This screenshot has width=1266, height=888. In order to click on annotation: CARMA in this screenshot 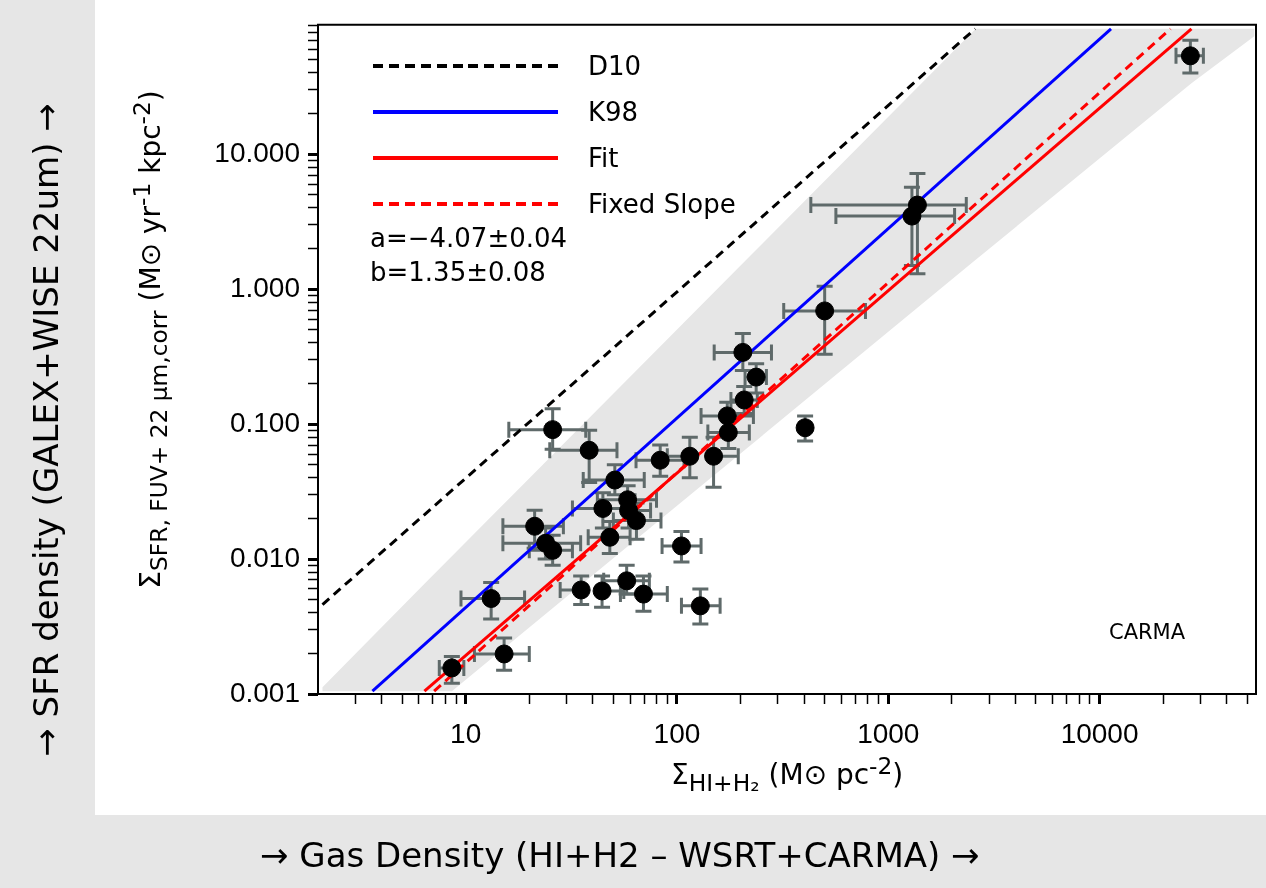, I will do `click(1147, 632)`.